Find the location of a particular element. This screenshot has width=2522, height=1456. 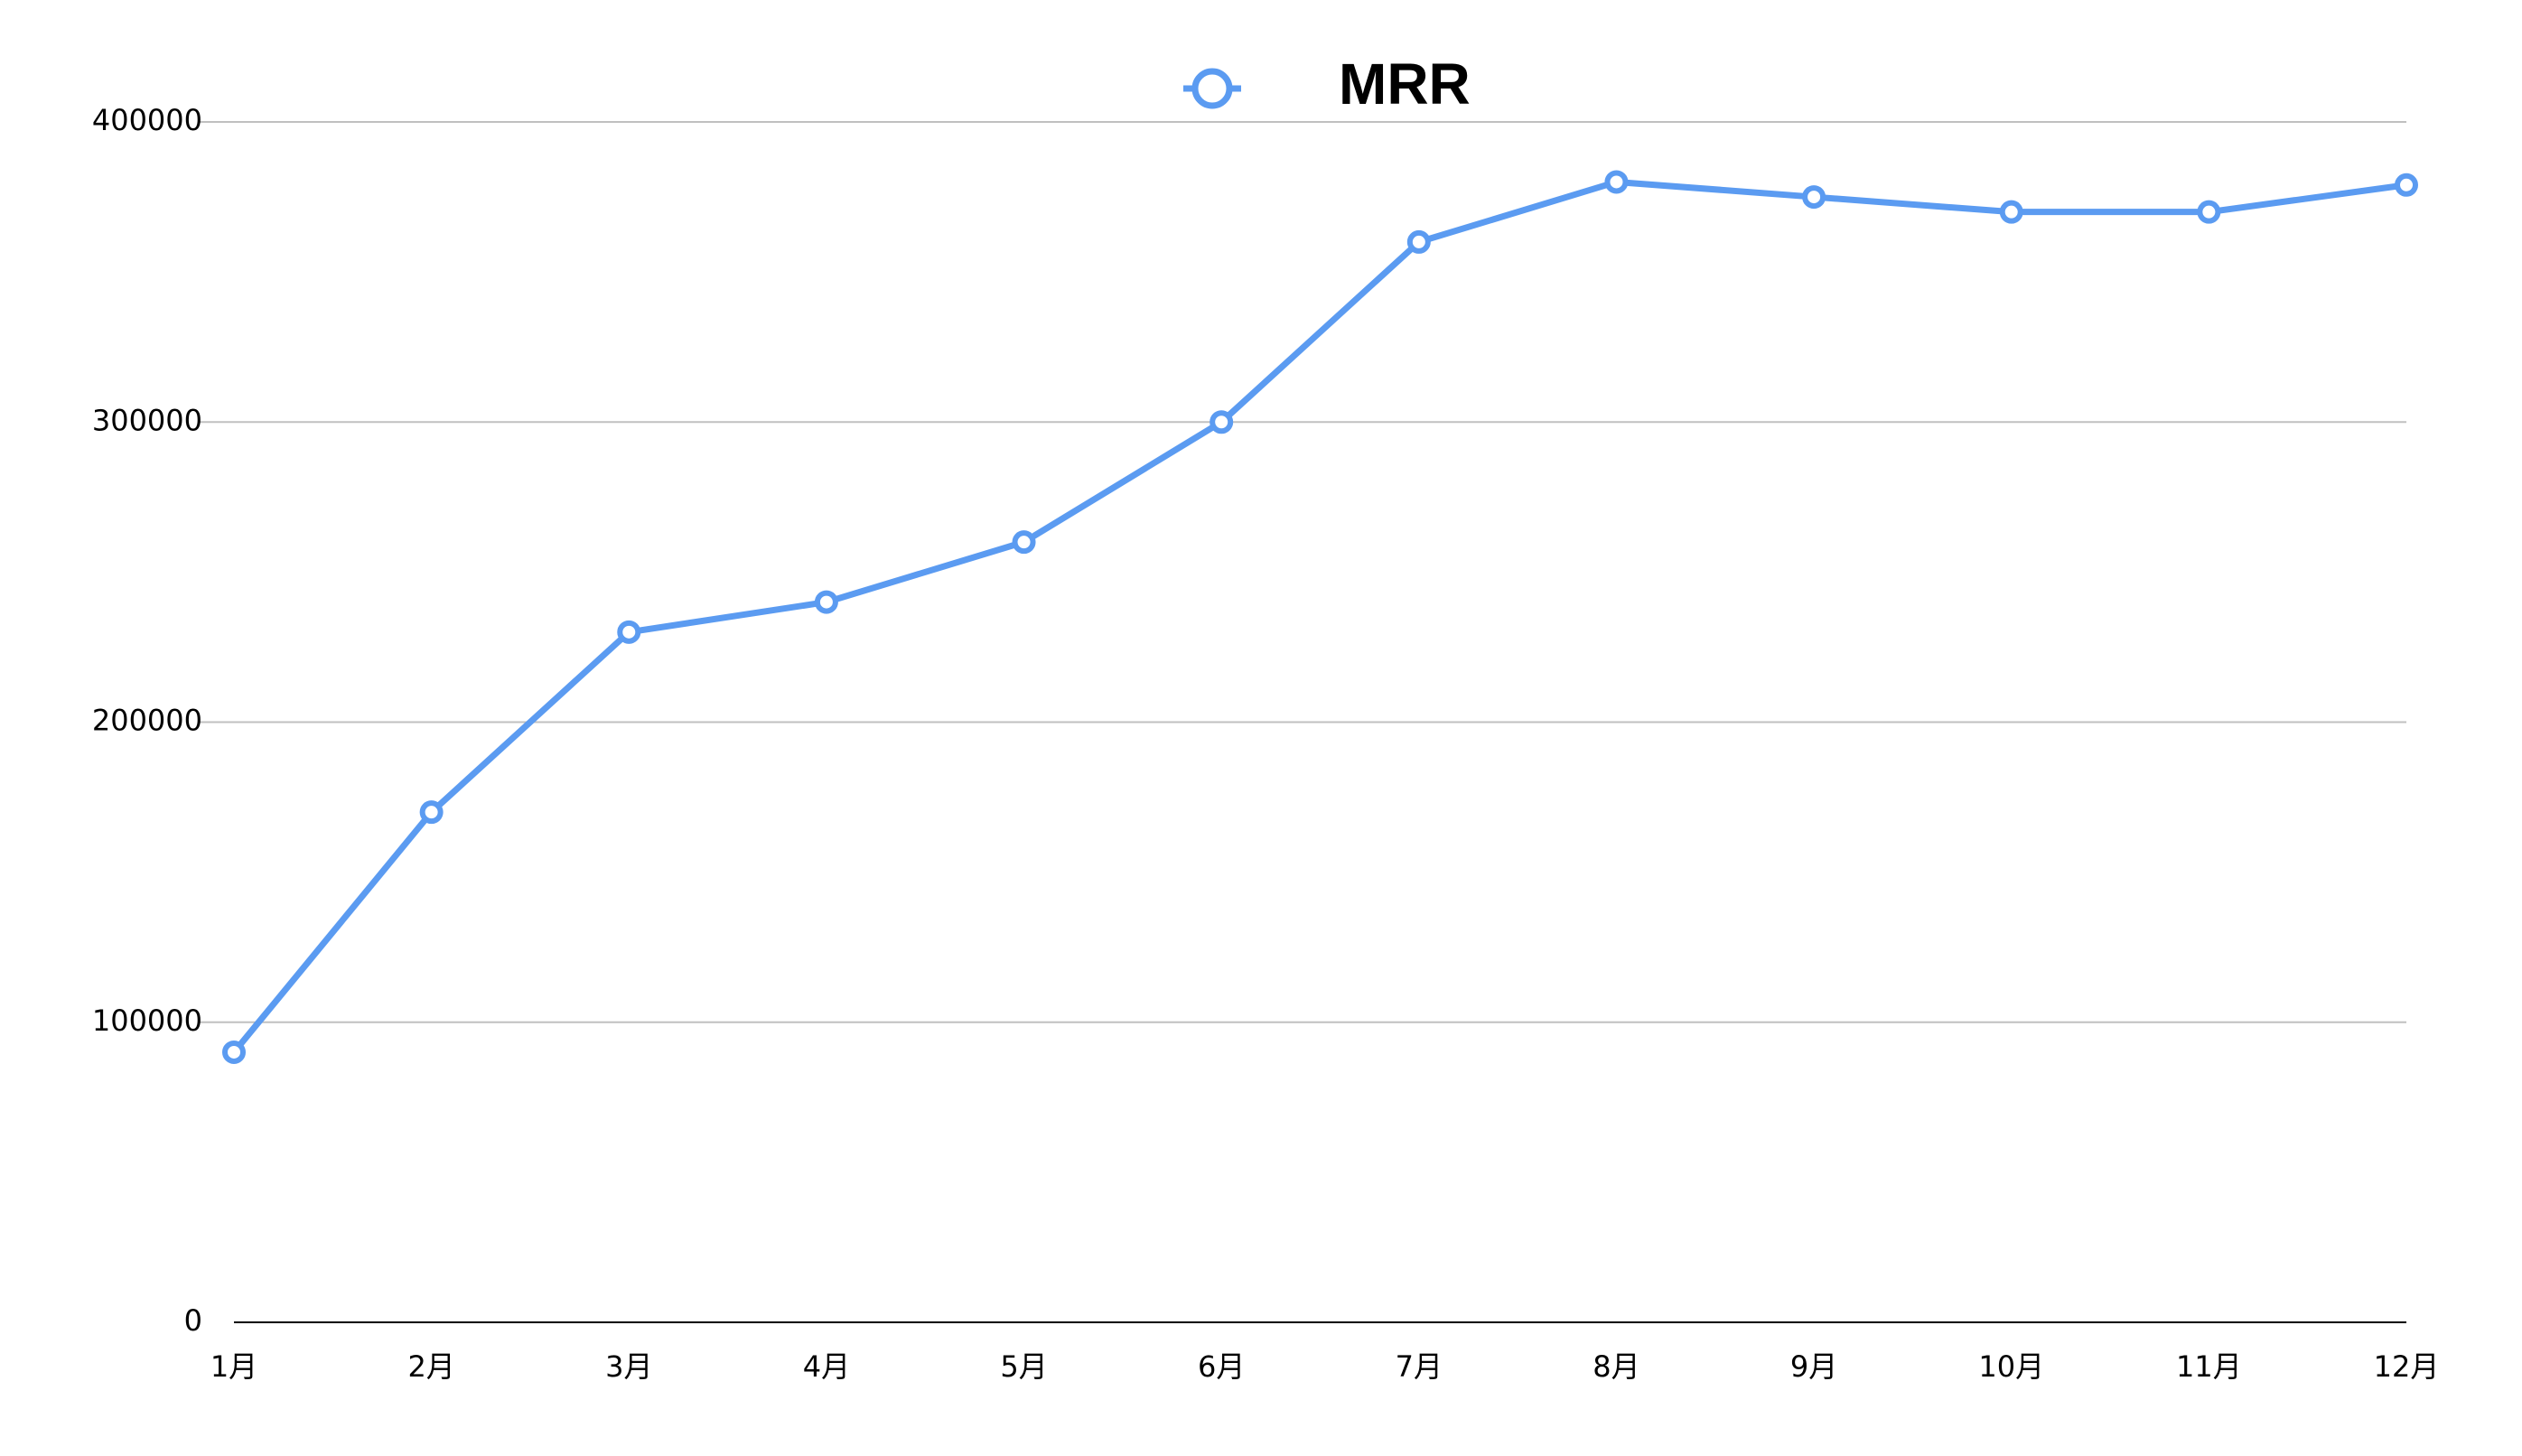

legend-label-mrr: MRR is located at coordinates (1405, 84).